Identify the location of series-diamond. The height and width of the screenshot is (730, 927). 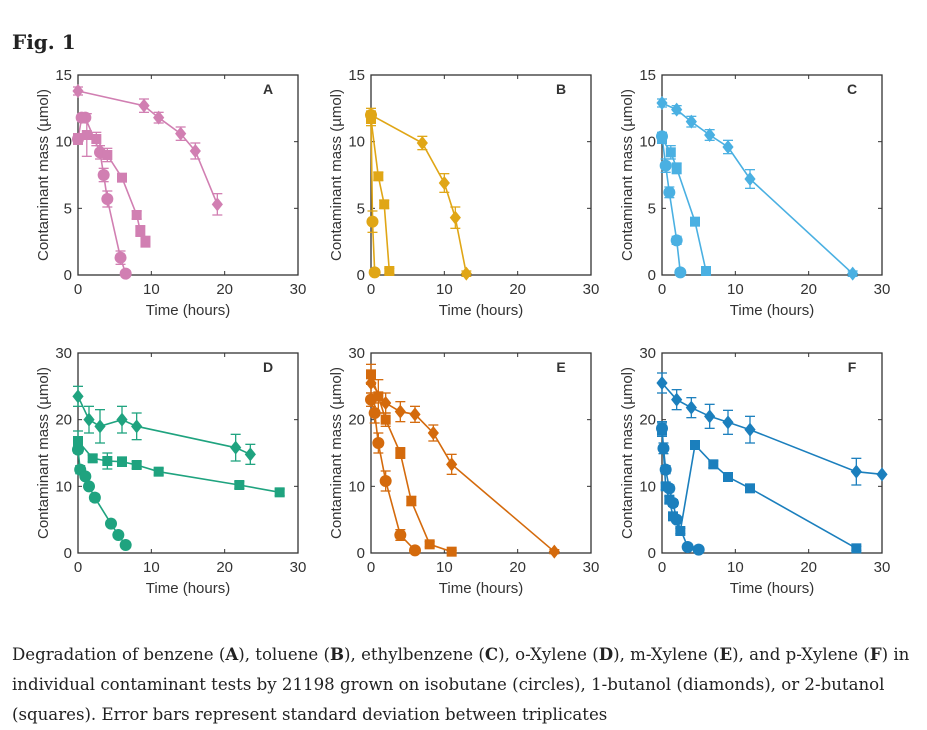
(147, 150).